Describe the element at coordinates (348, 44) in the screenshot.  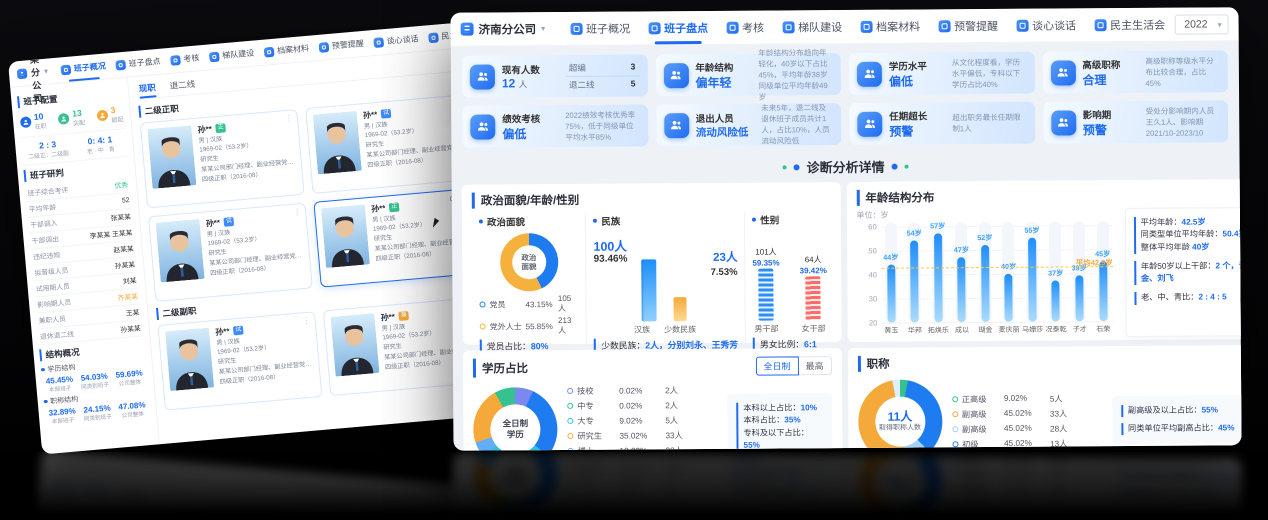
I see `tab-label: 预警提醒` at that location.